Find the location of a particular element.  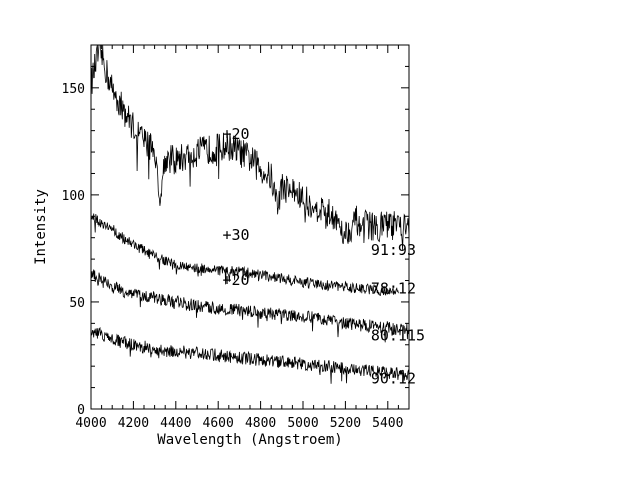

y-axis-label: Intensity is located at coordinates (41, 227).